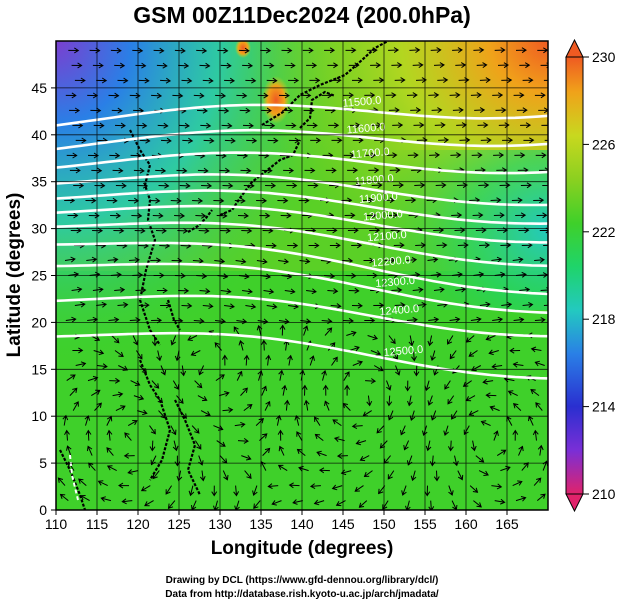  What do you see at coordinates (378, 198) in the screenshot?
I see `contour-label: 11900.0` at bounding box center [378, 198].